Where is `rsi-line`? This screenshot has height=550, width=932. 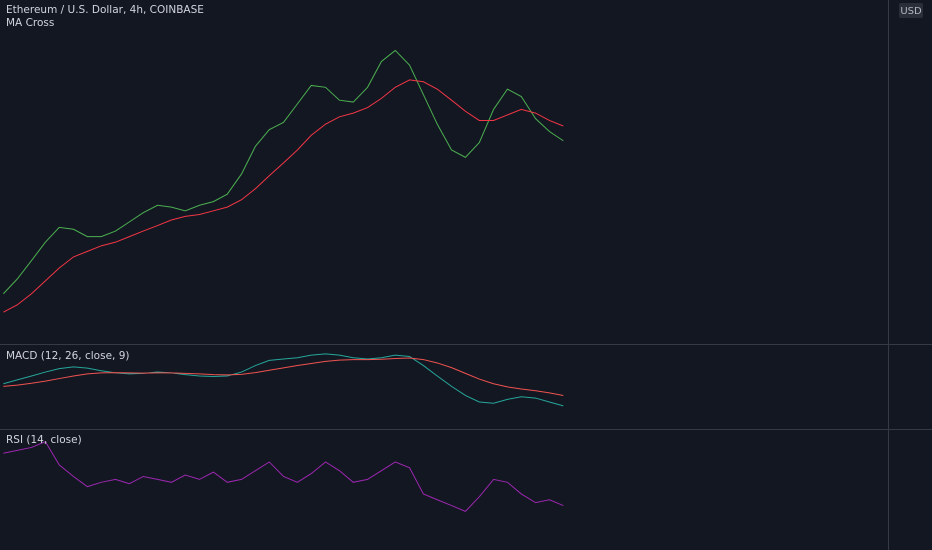 rsi-line is located at coordinates (283, 476).